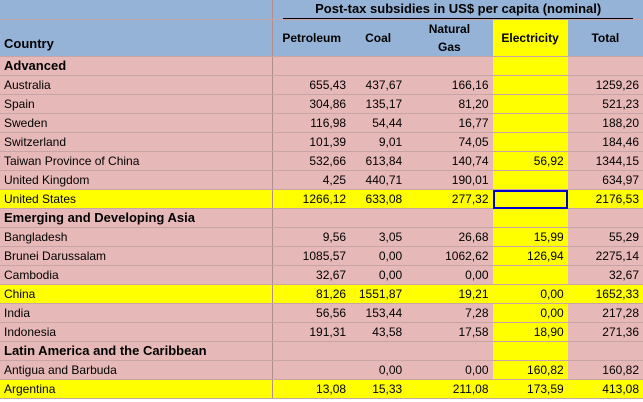  I want to click on total-cell: 1259,26, so click(605, 85).